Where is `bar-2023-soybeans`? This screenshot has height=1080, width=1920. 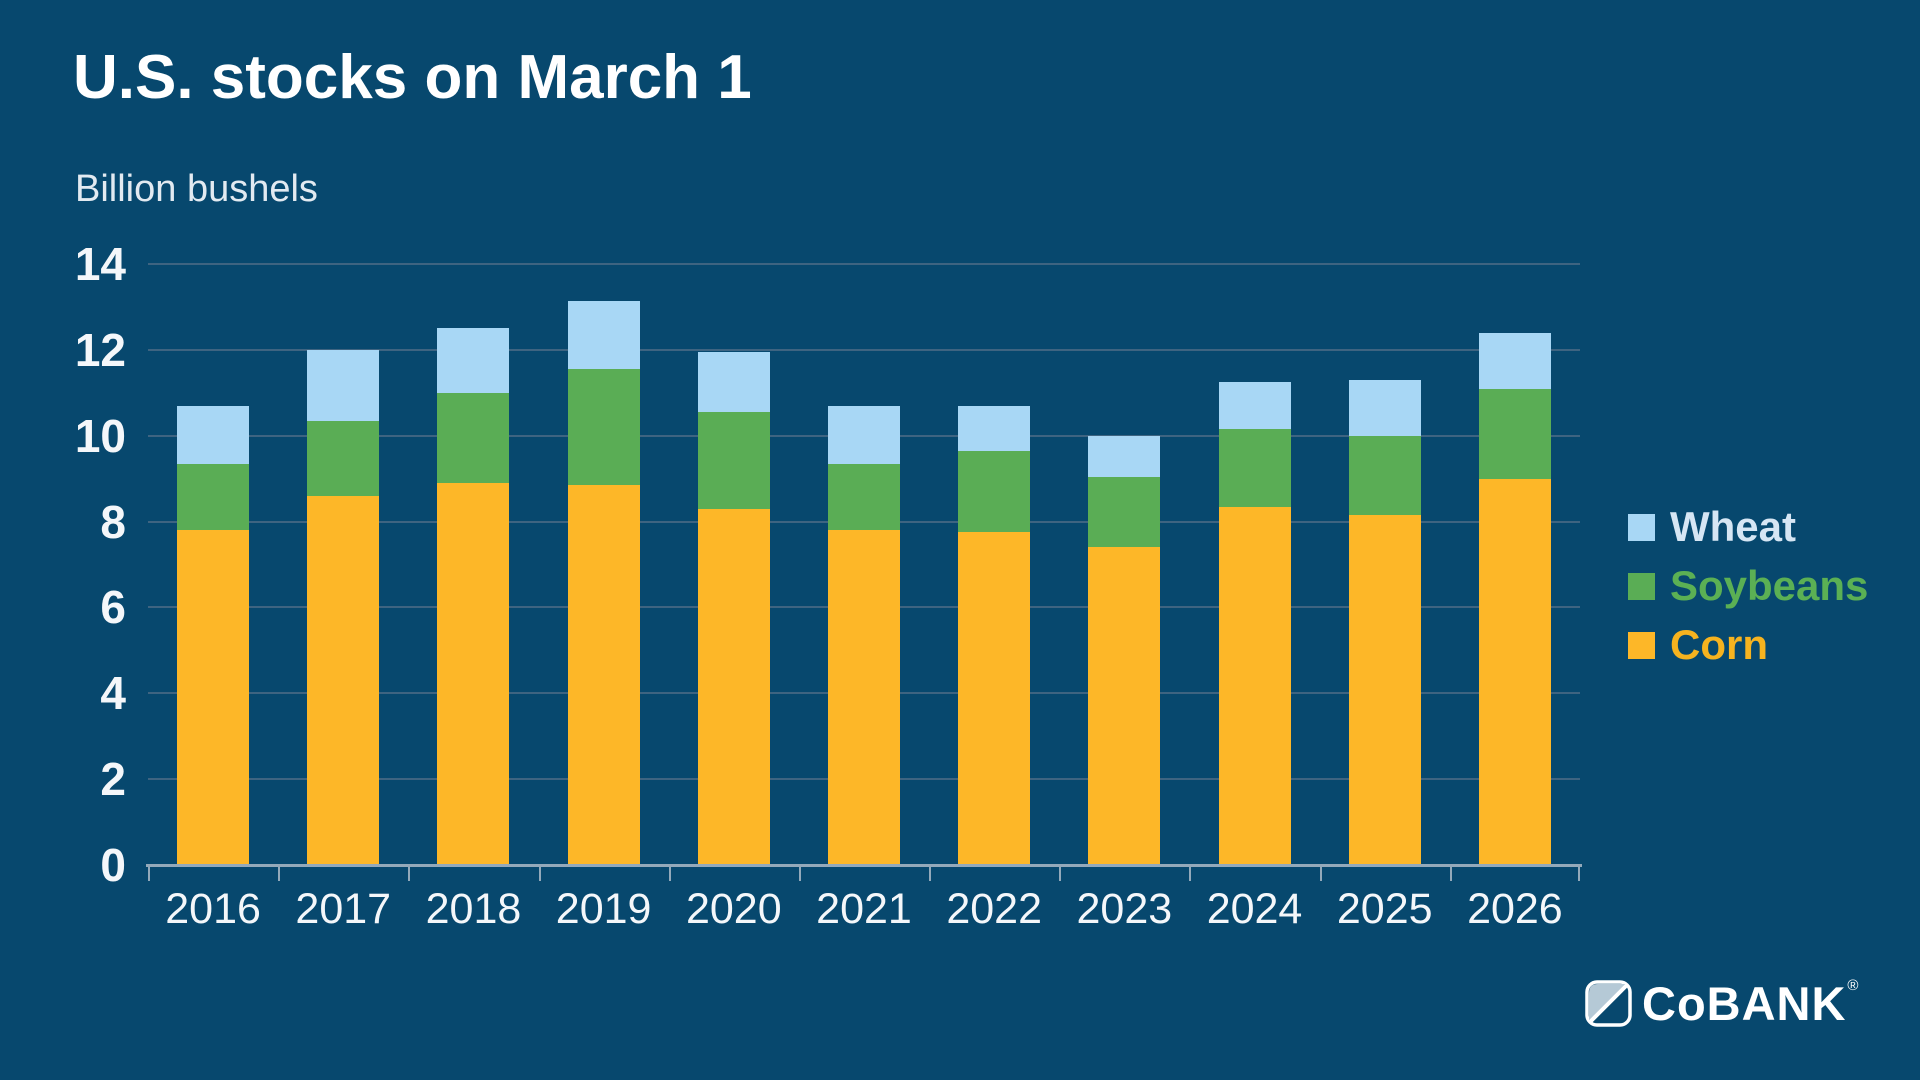 bar-2023-soybeans is located at coordinates (1124, 512).